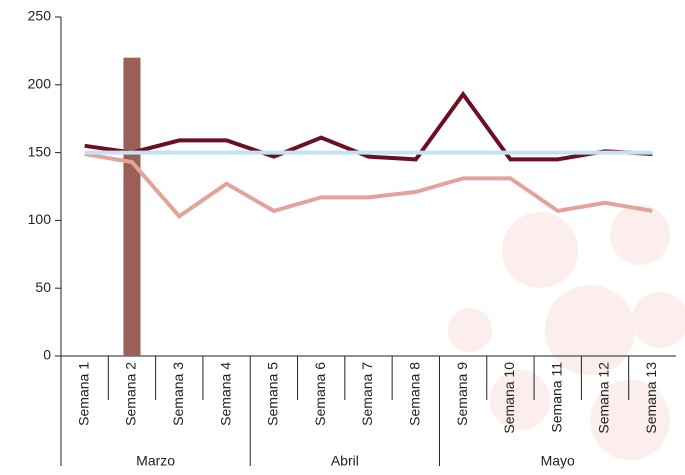 The width and height of the screenshot is (685, 475). What do you see at coordinates (132, 207) in the screenshot?
I see `bar` at bounding box center [132, 207].